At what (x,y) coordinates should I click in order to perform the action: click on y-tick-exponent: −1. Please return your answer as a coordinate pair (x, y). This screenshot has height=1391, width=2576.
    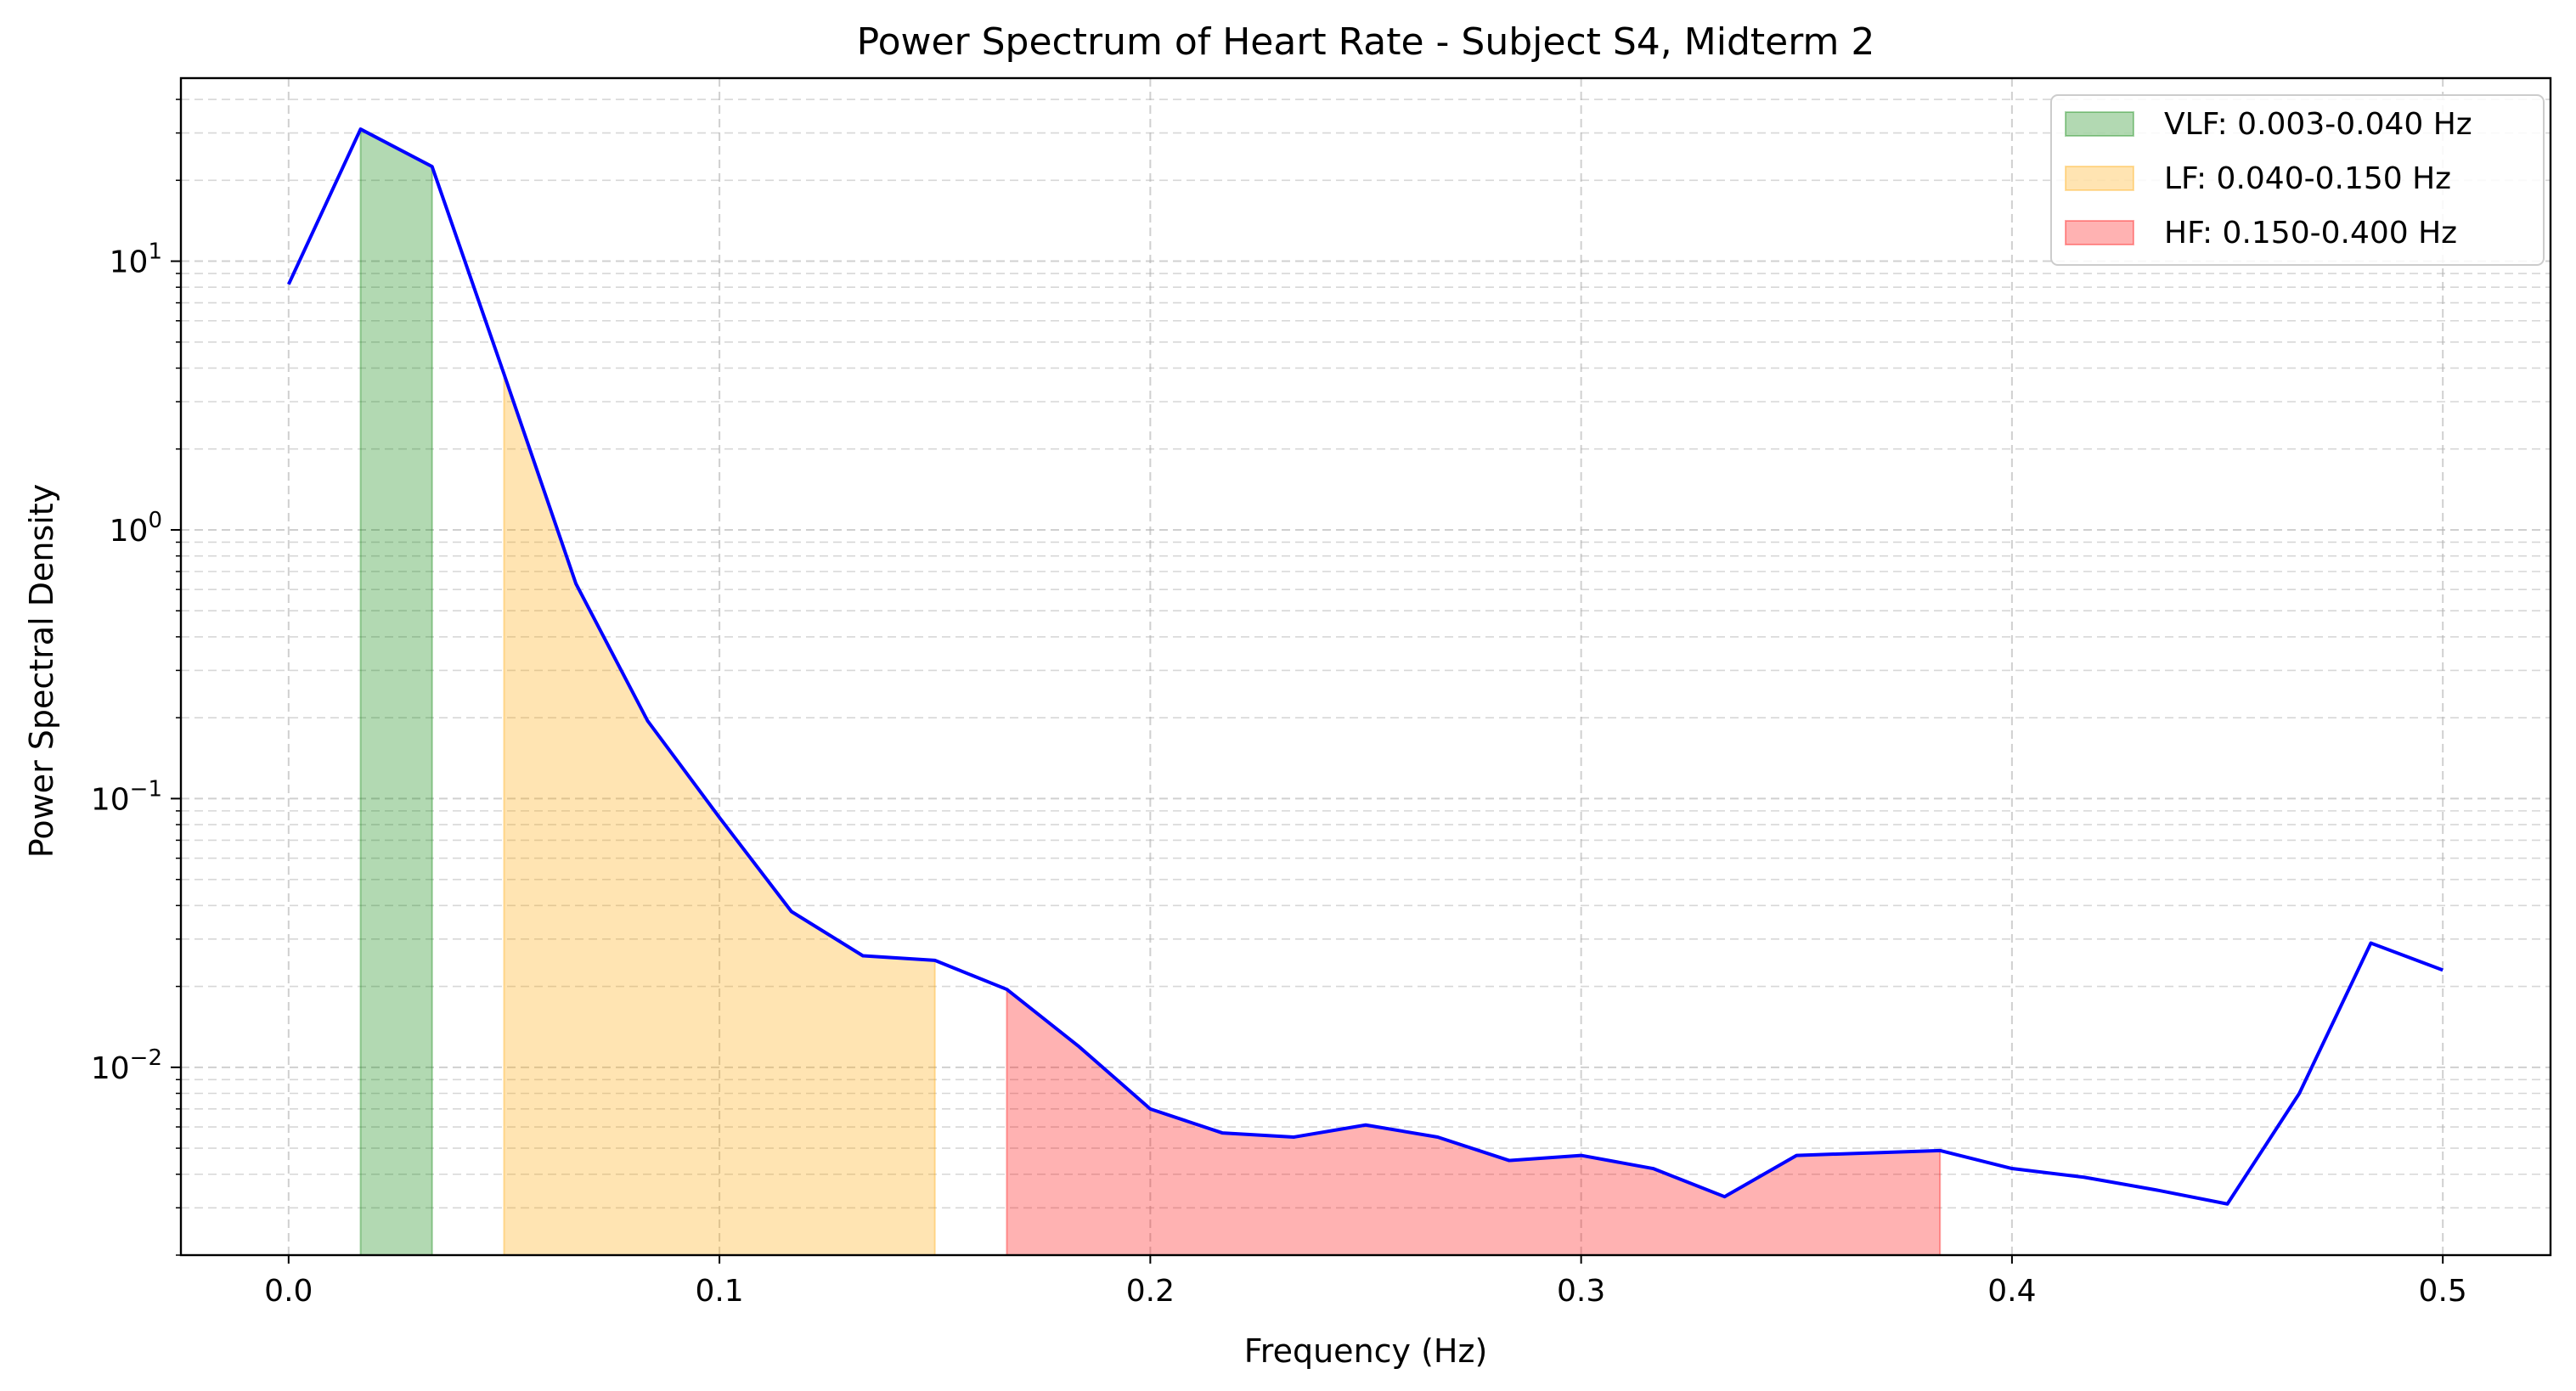
    Looking at the image, I should click on (146, 789).